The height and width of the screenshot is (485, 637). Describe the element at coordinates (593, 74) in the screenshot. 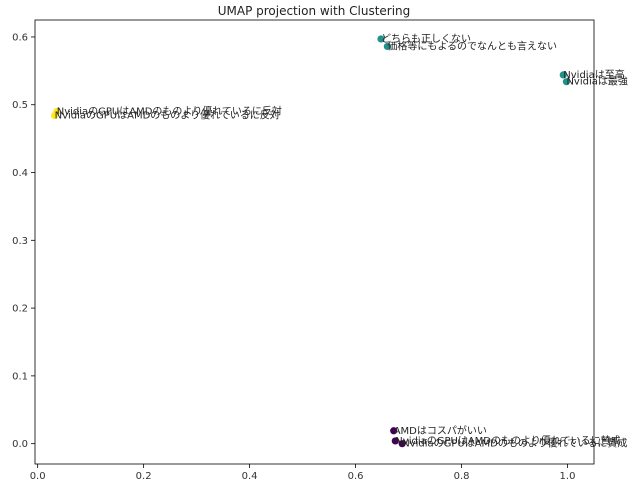

I see `point-label: Nvidiaは至高` at that location.